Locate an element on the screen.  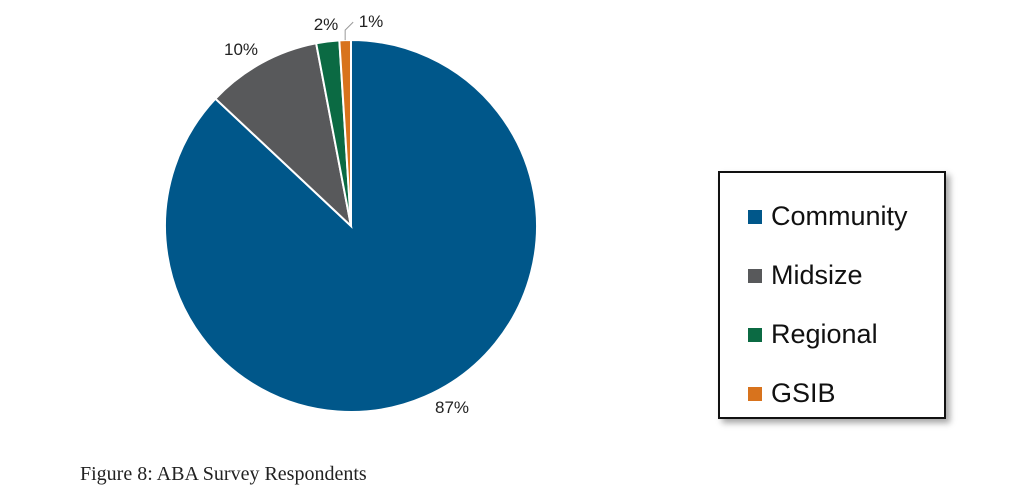
data-label-regional: 2% is located at coordinates (326, 24).